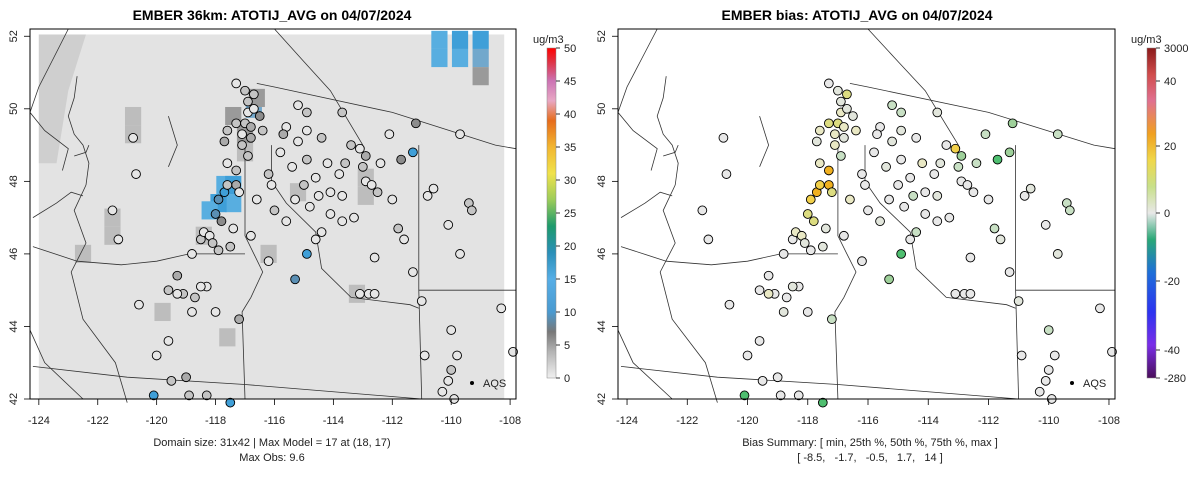 The height and width of the screenshot is (479, 1200). What do you see at coordinates (570, 181) in the screenshot?
I see `colorbar-tick-label: 30` at bounding box center [570, 181].